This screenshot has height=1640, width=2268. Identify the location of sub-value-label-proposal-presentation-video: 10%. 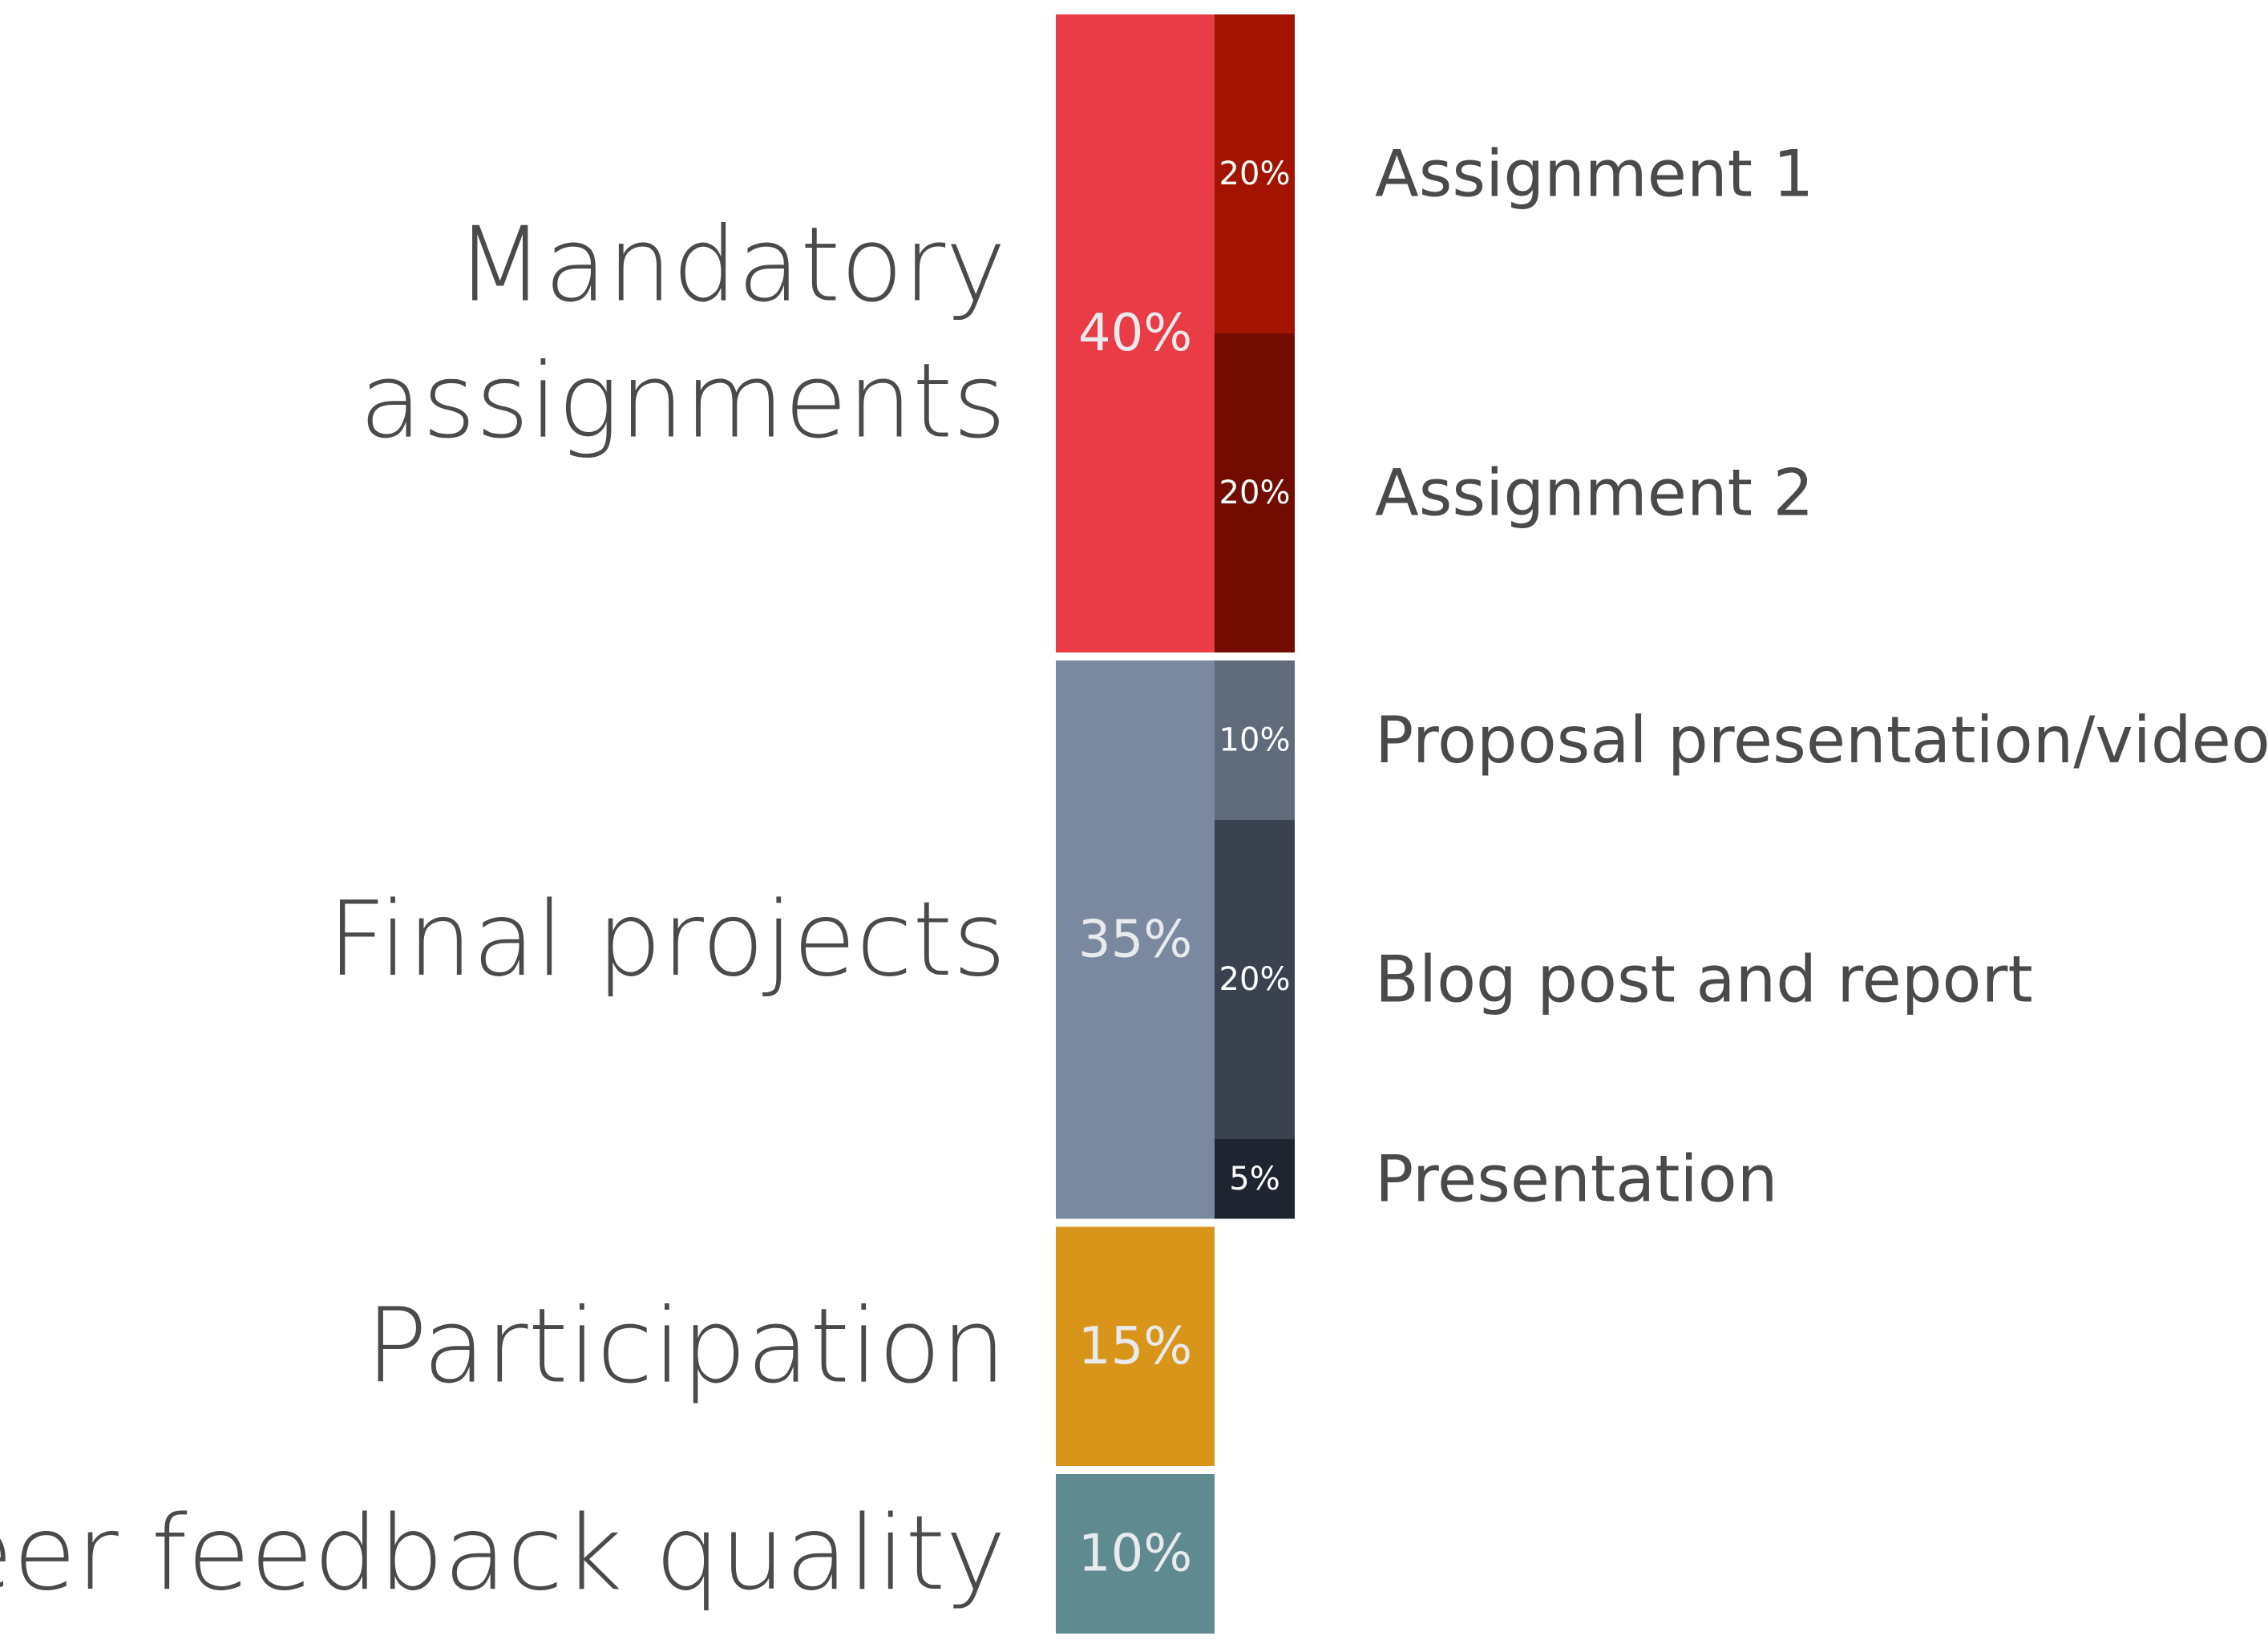
(1255, 740).